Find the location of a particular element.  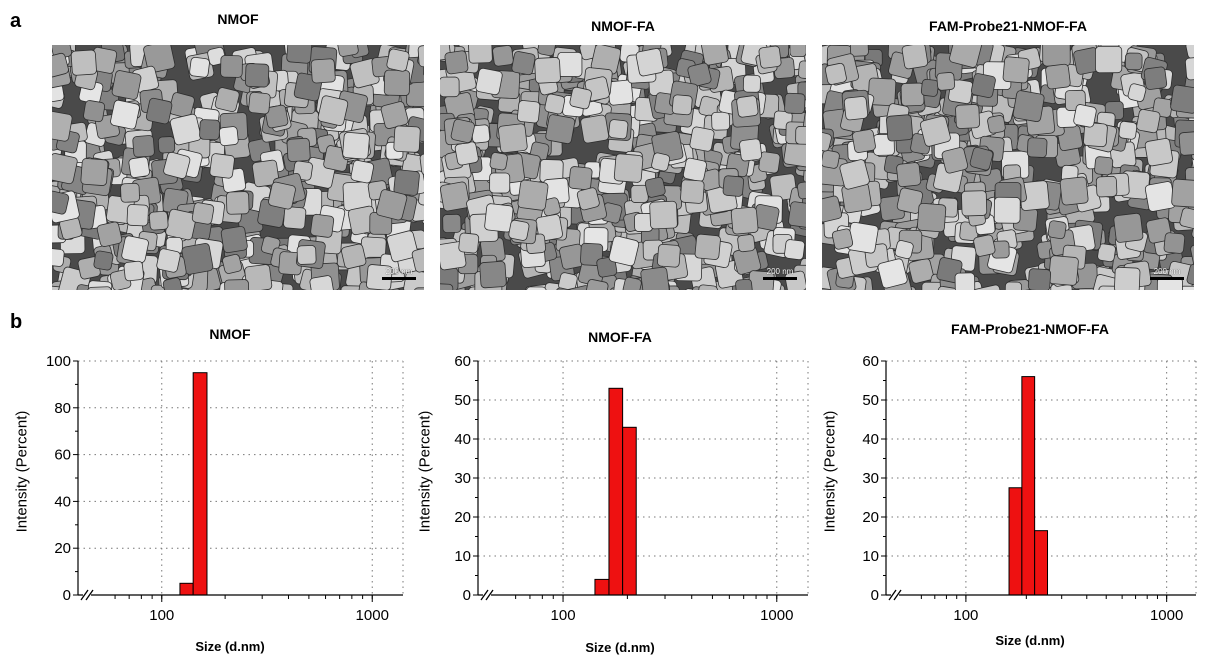

chart-title-nmof: NMOF is located at coordinates (230, 334).